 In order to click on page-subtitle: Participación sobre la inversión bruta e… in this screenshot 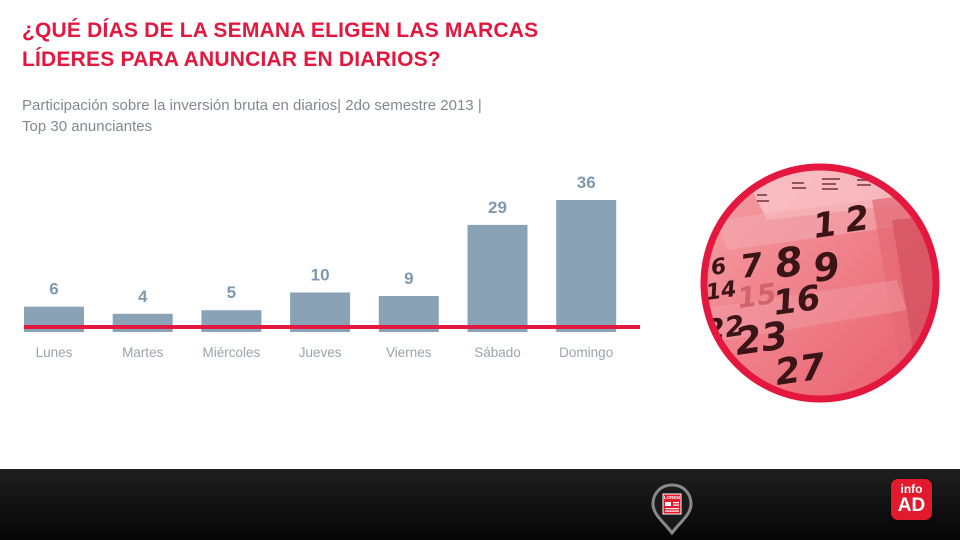, I will do `click(302, 116)`.